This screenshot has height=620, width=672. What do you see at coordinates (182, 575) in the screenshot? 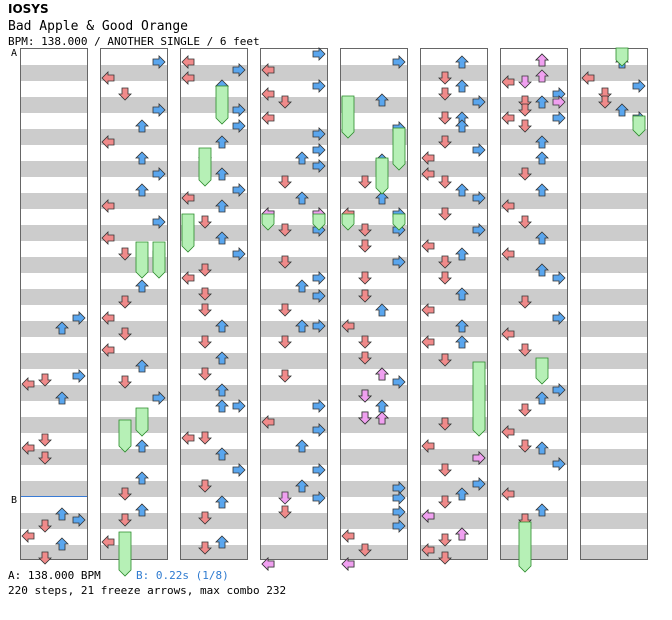
I see `legend-stop: B: 0.22s (1/8)` at bounding box center [182, 575].